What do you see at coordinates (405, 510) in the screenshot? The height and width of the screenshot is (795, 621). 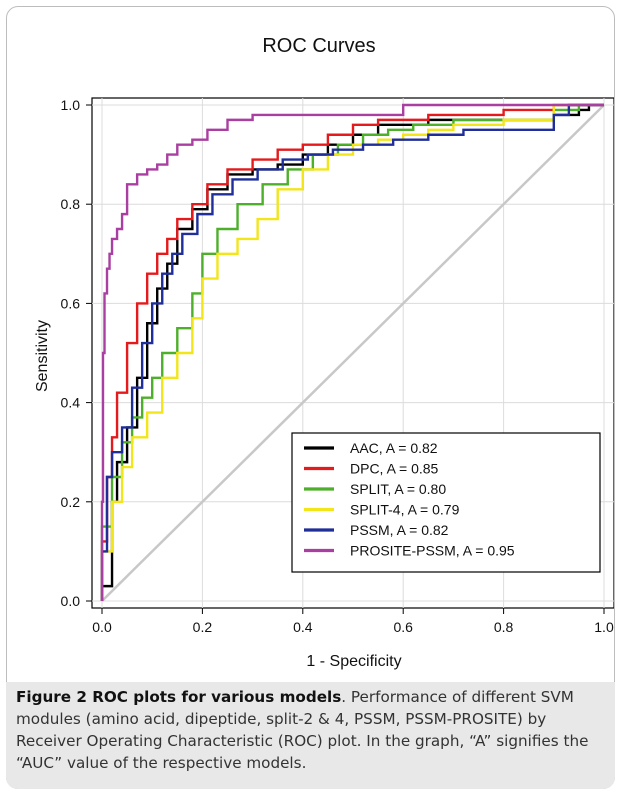 I see `legend-label-4: SPLIT-4, A = 0.79` at bounding box center [405, 510].